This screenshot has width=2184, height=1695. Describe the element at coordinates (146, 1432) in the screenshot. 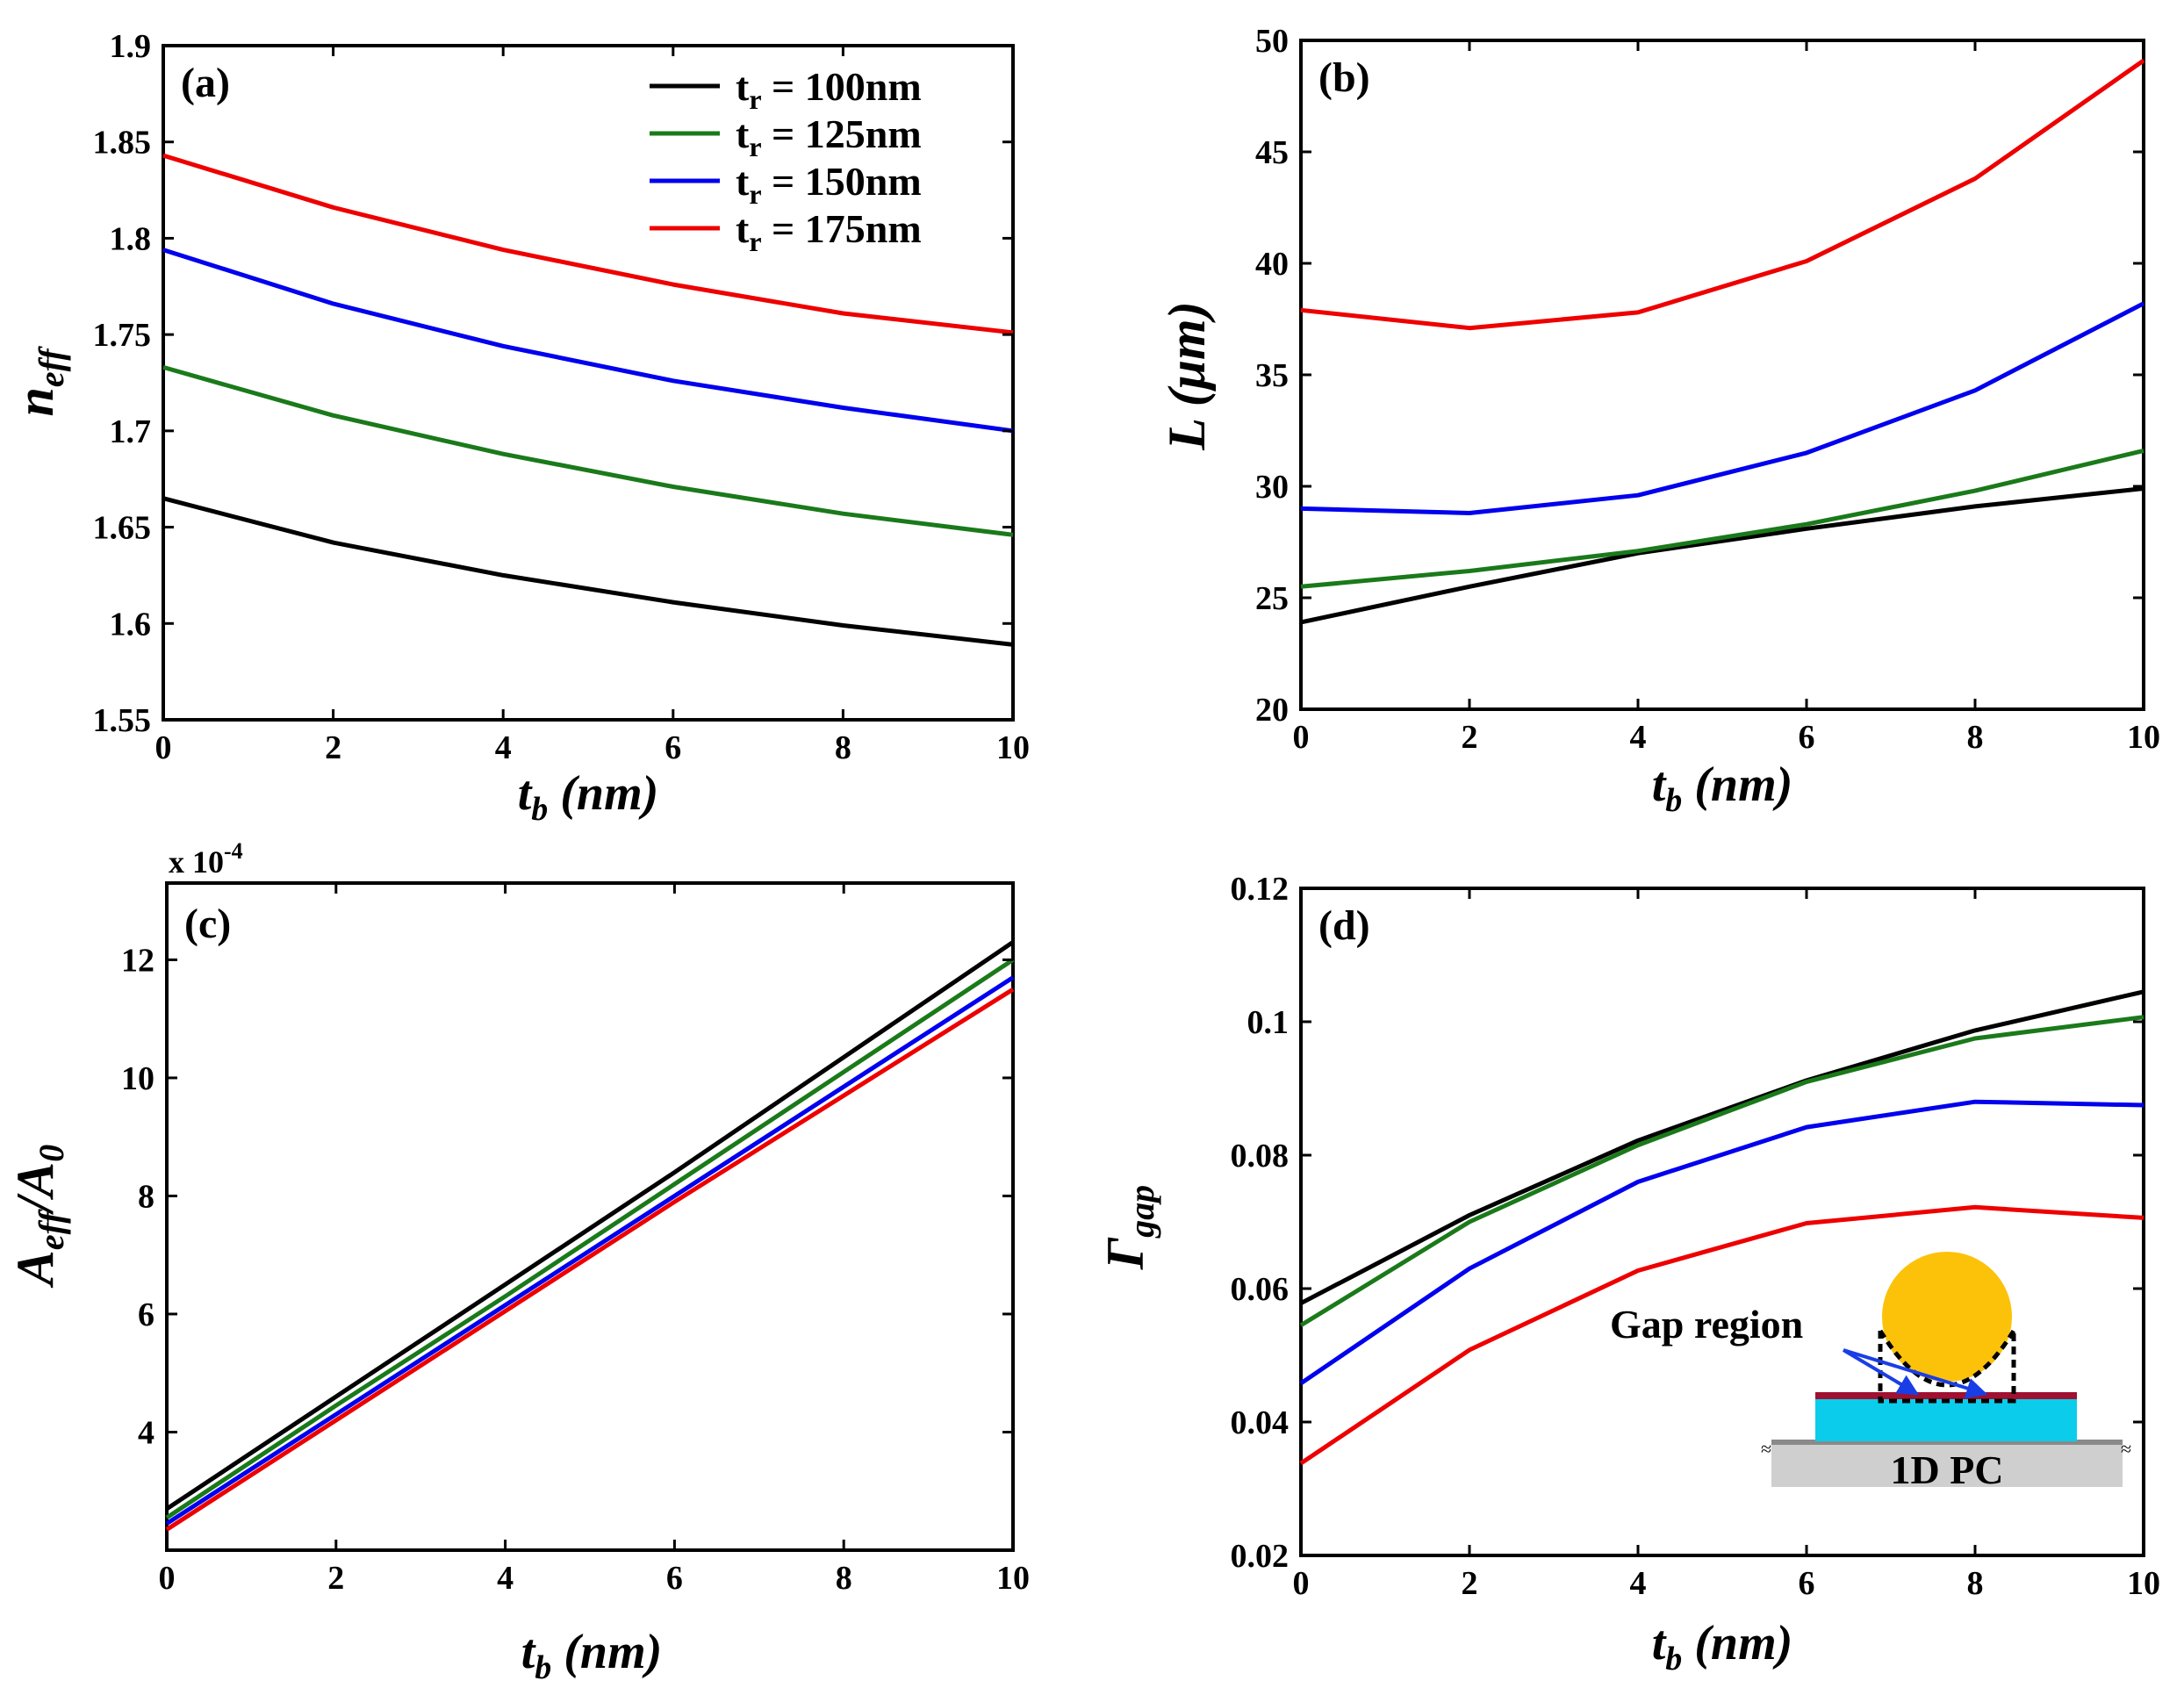

I see `y-tick-label: 4` at that location.